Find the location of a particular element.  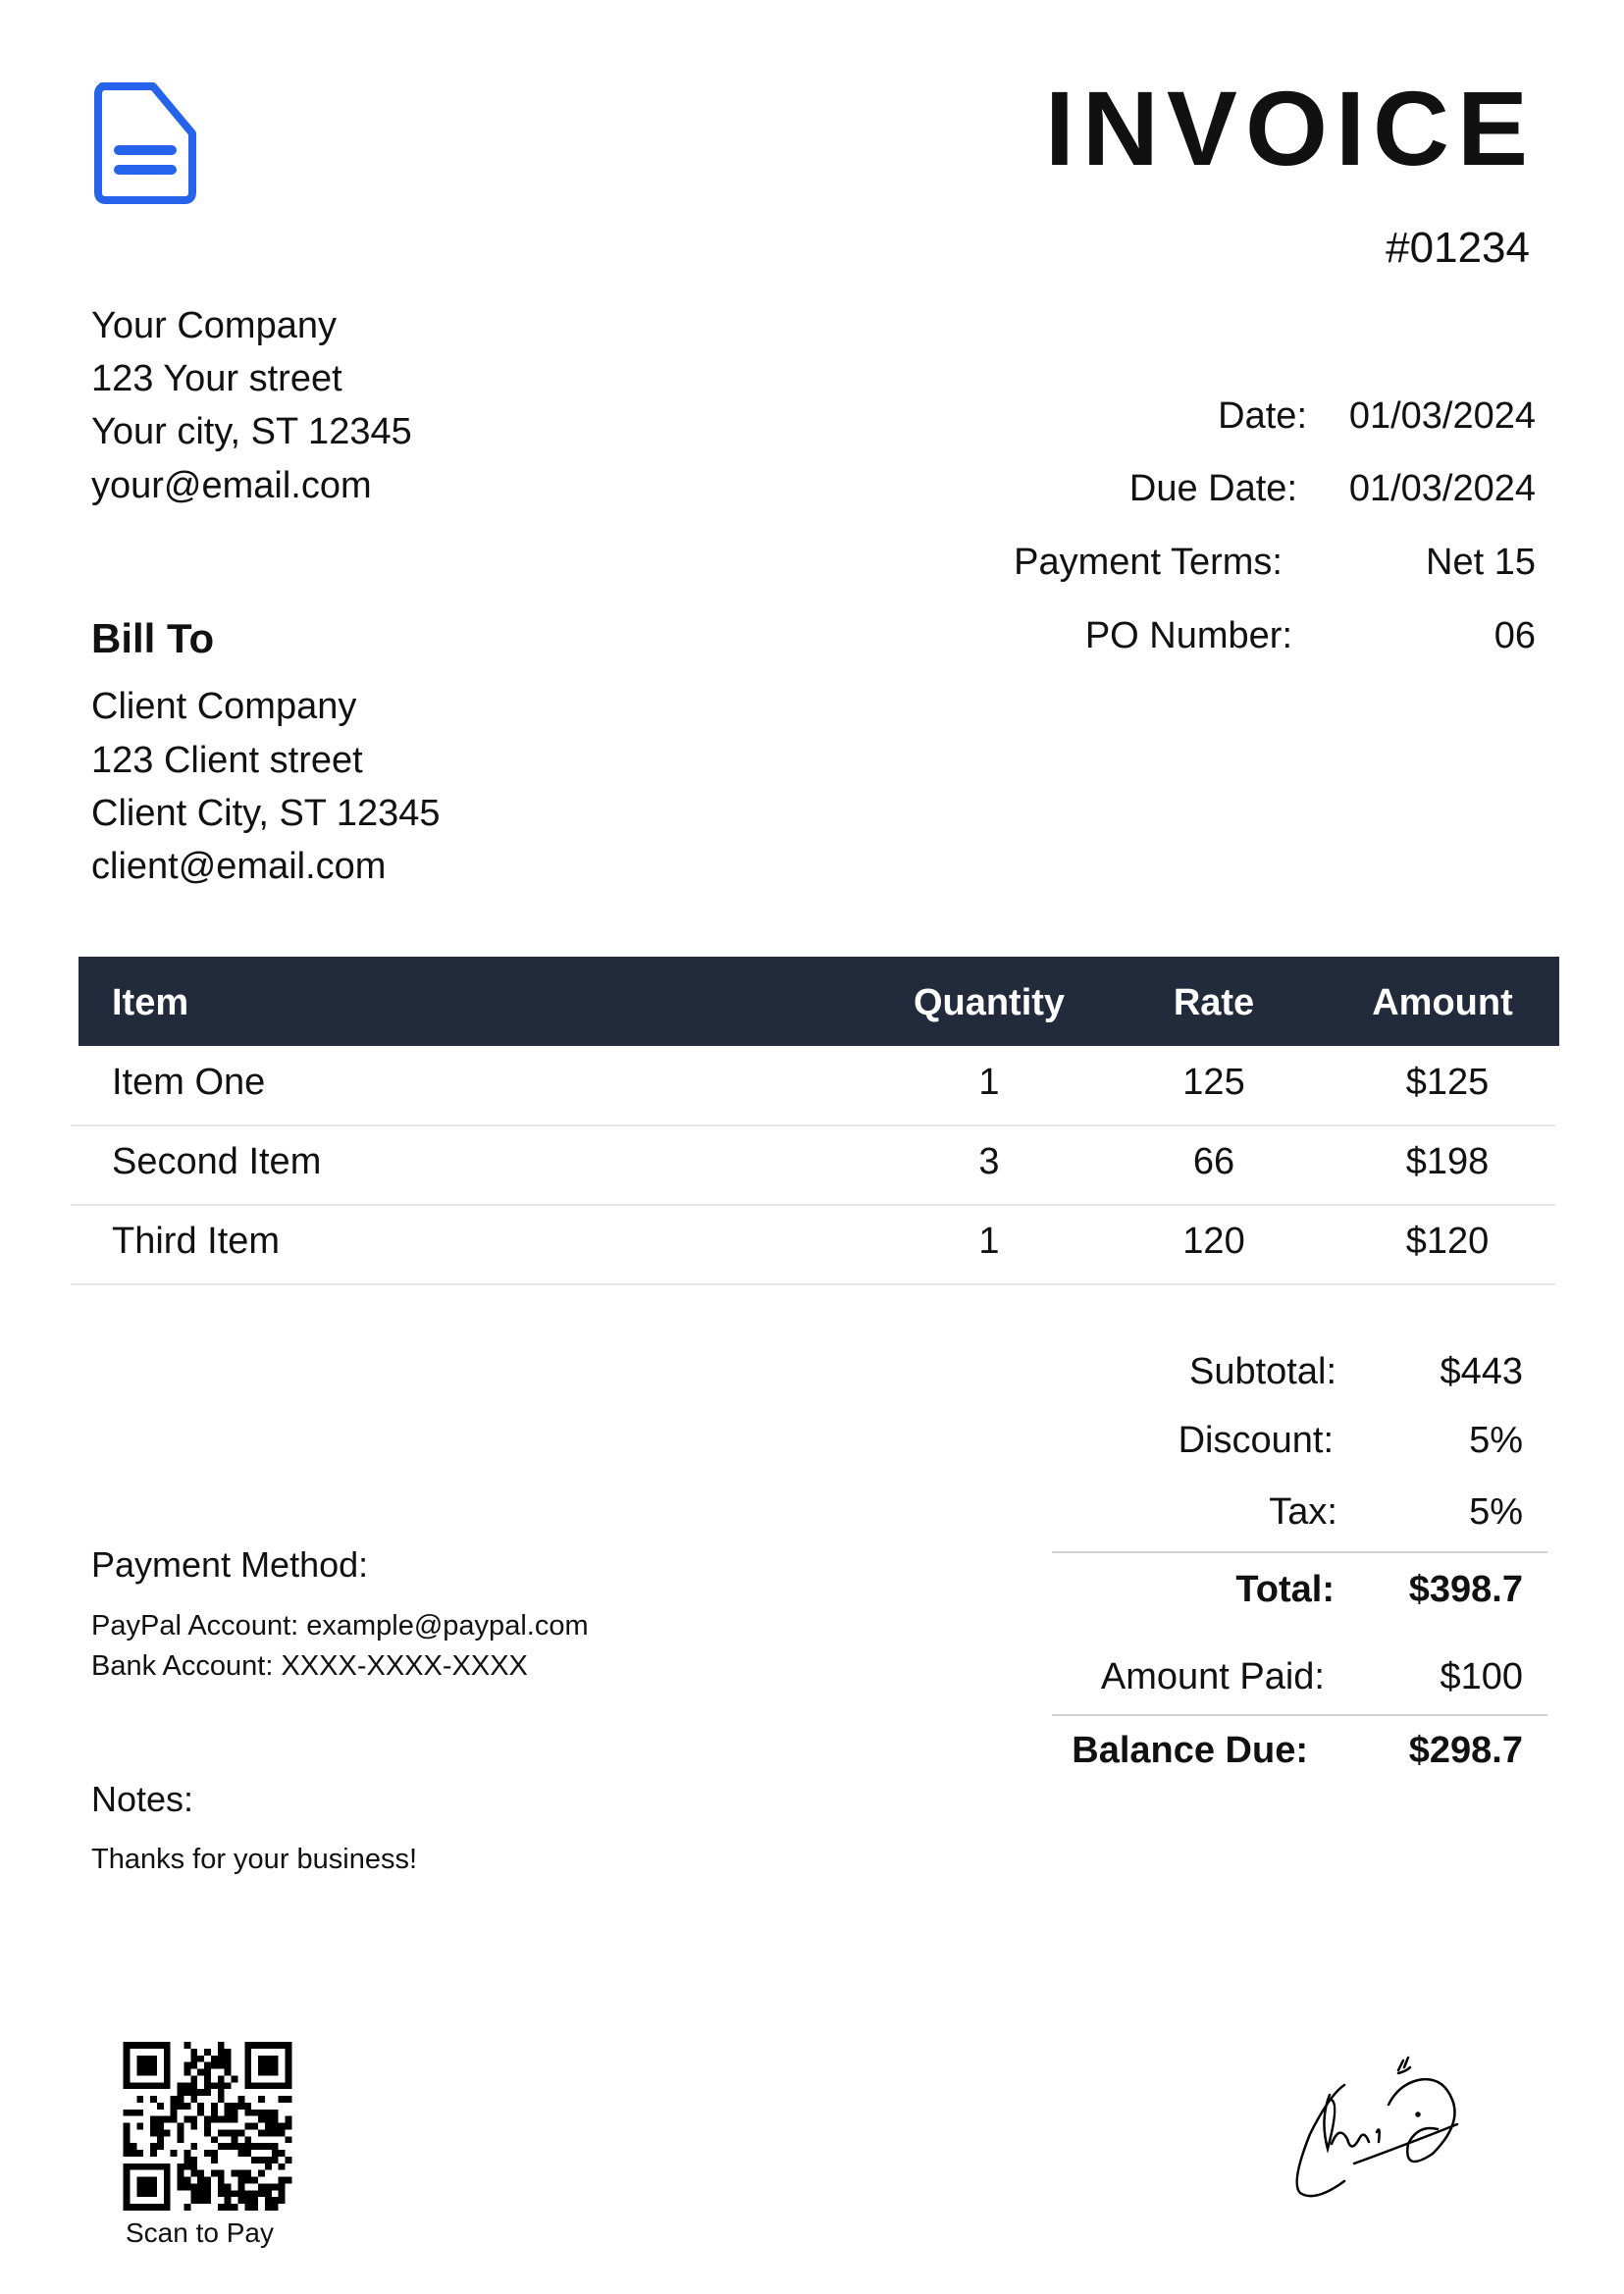

paypal-email-link: example@paypal.com is located at coordinates (447, 1626).